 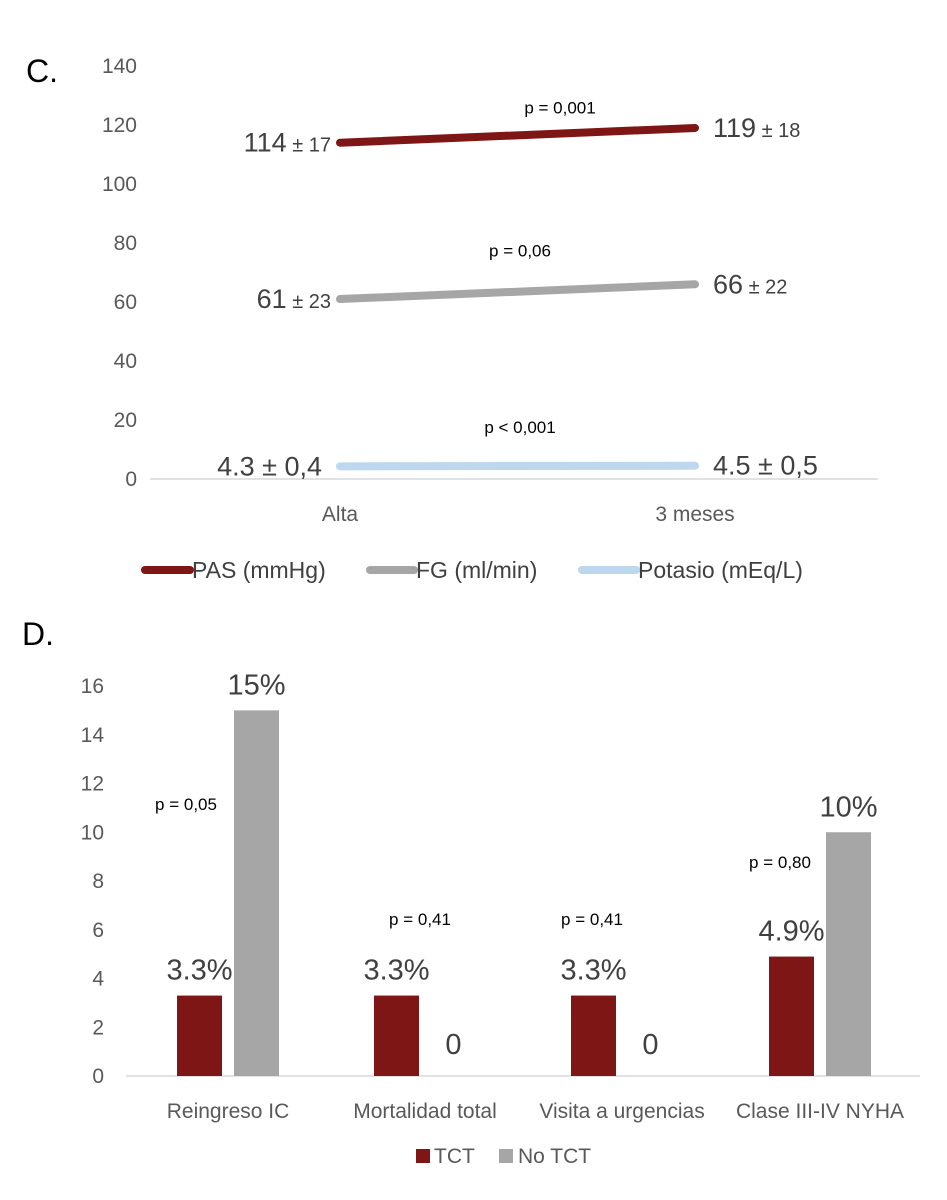 What do you see at coordinates (98, 979) in the screenshot?
I see `y-tick-label: 4` at bounding box center [98, 979].